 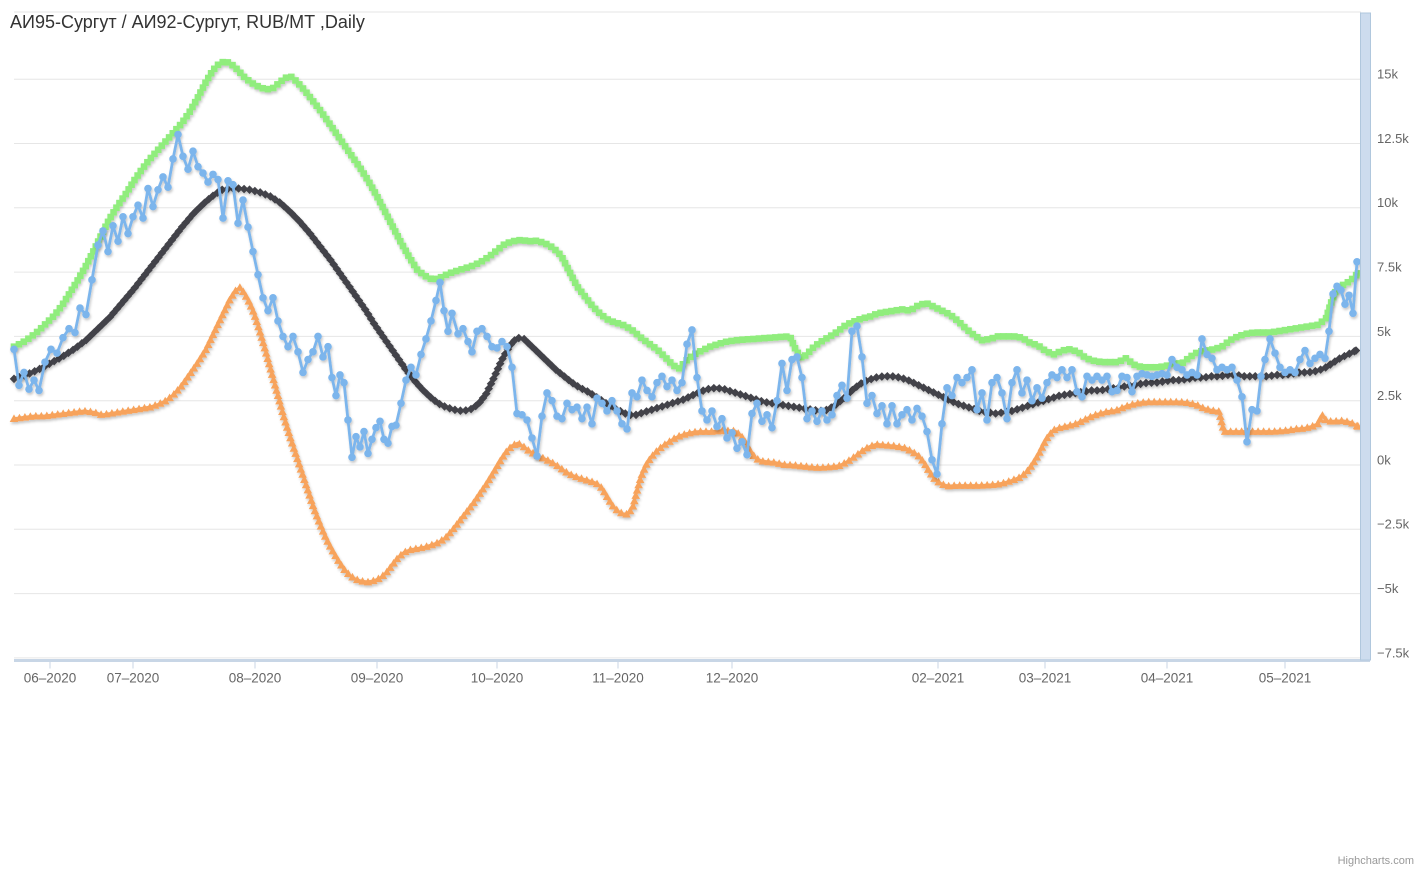 I want to click on y-axis-label: 5k, so click(x=1384, y=331).